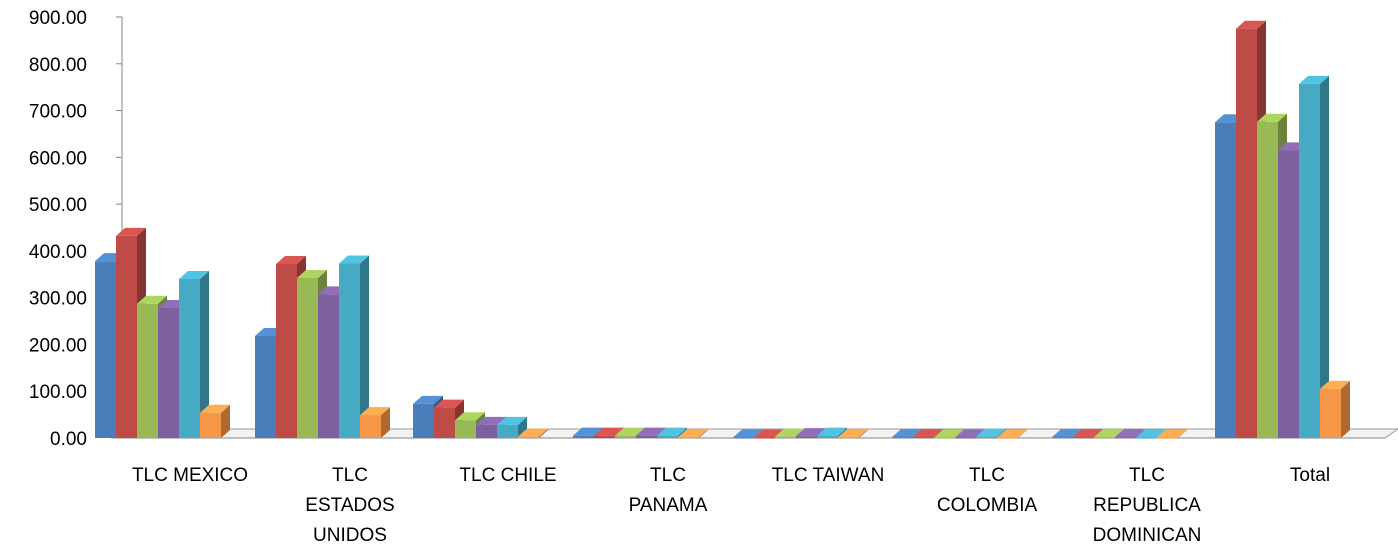 The height and width of the screenshot is (553, 1398). What do you see at coordinates (58, 392) in the screenshot?
I see `y-tick-label: 100.00` at bounding box center [58, 392].